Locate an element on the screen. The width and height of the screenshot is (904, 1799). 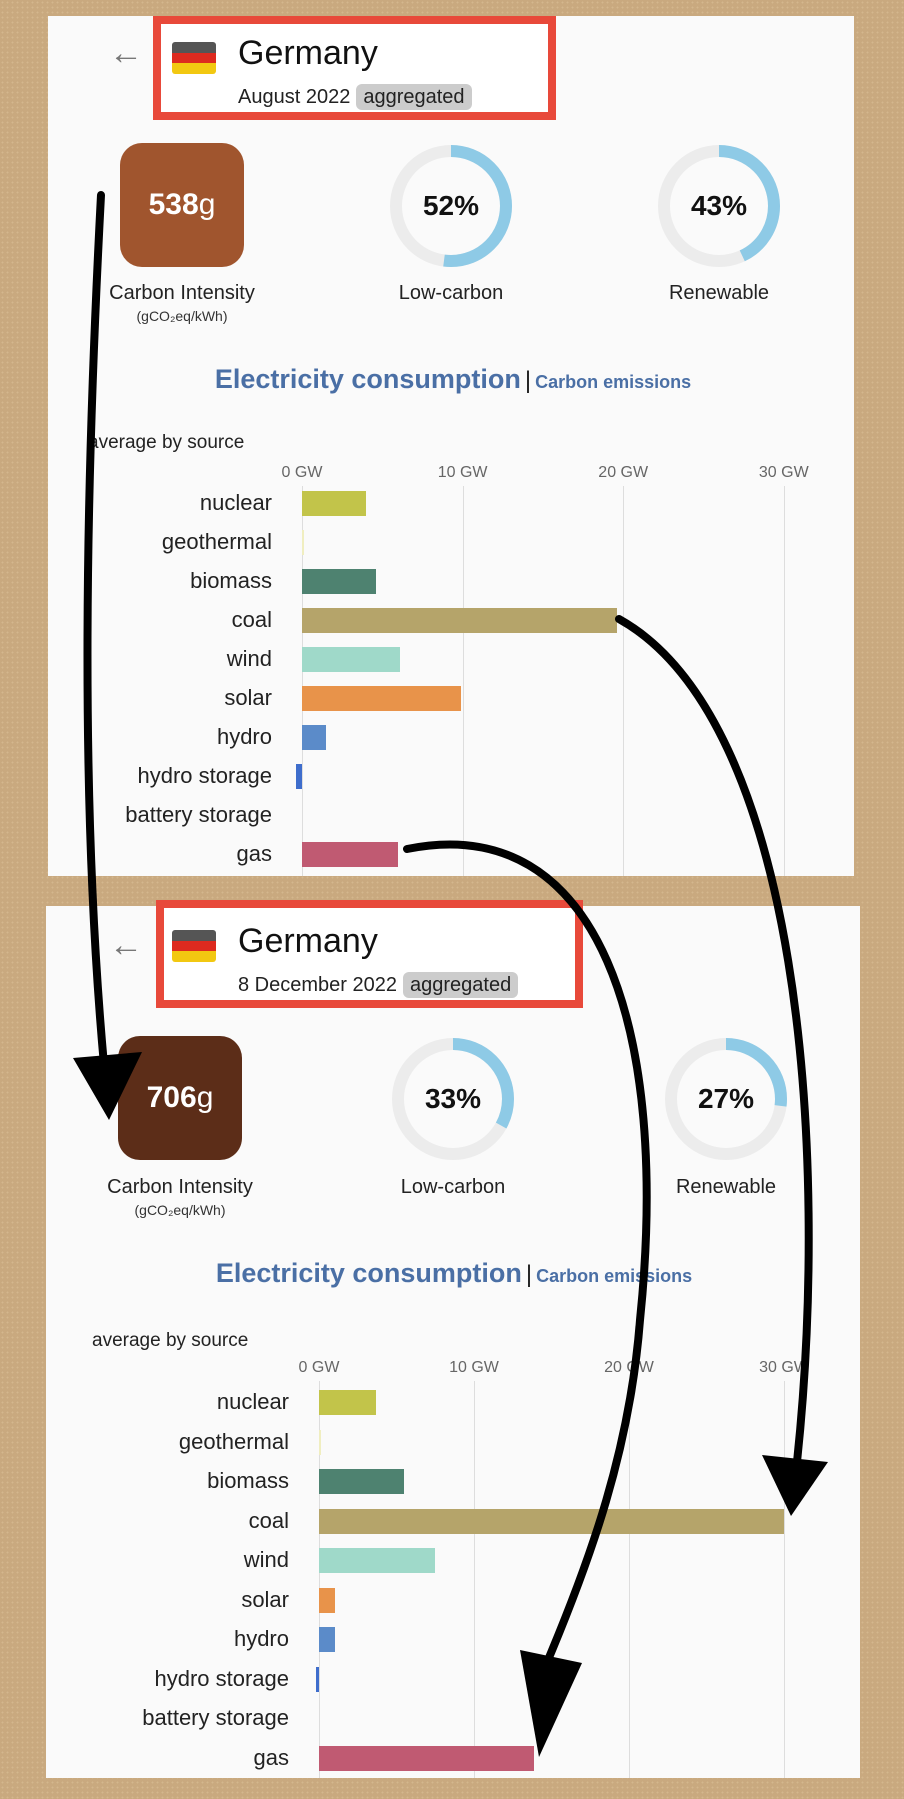
highlight-box is located at coordinates (354, 68).